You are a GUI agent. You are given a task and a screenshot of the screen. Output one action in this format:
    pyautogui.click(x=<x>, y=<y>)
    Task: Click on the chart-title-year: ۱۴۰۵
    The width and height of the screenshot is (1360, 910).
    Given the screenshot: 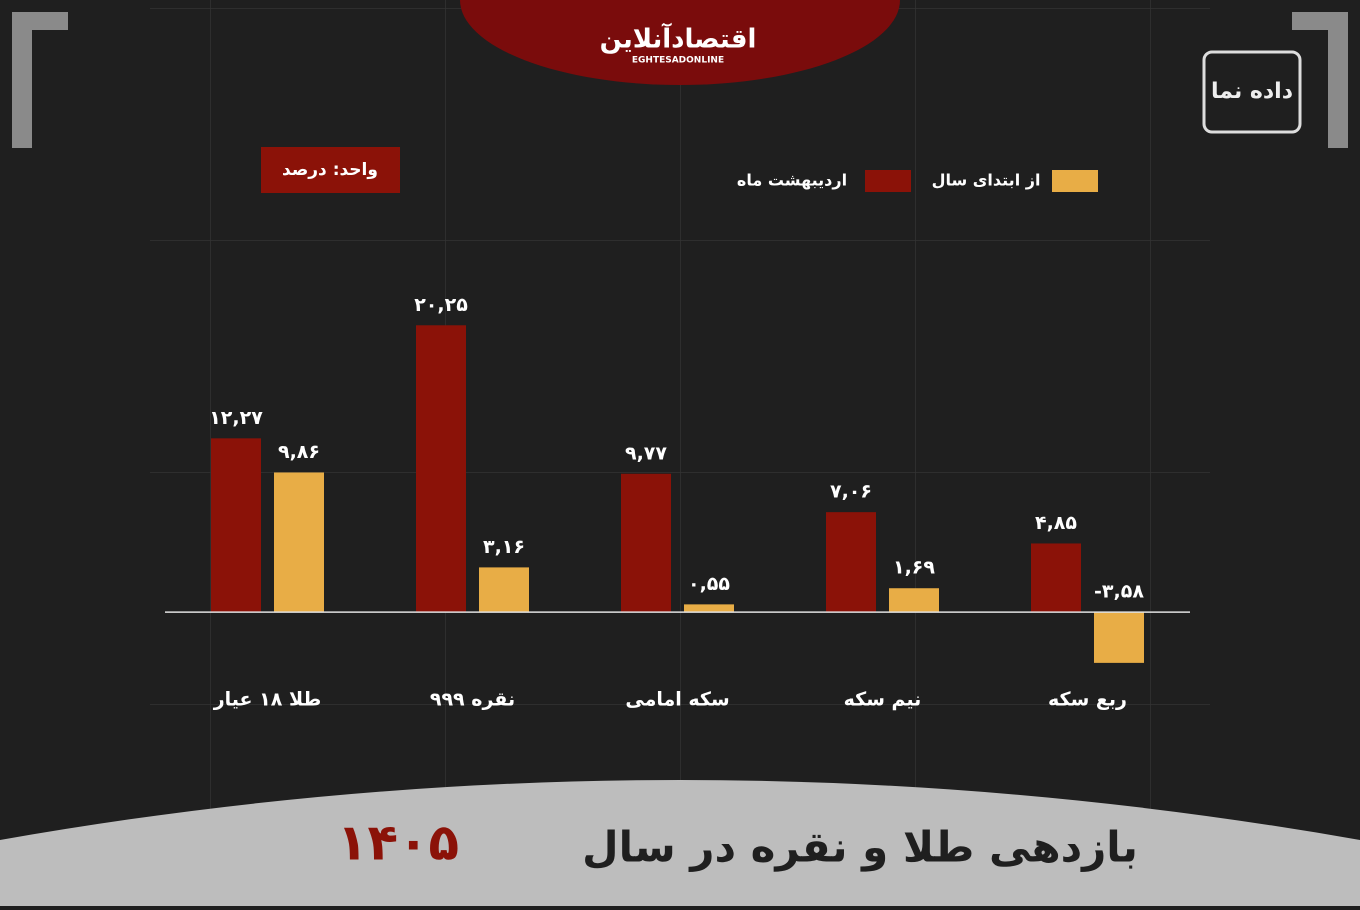 What is the action you would take?
    pyautogui.click(x=398, y=843)
    